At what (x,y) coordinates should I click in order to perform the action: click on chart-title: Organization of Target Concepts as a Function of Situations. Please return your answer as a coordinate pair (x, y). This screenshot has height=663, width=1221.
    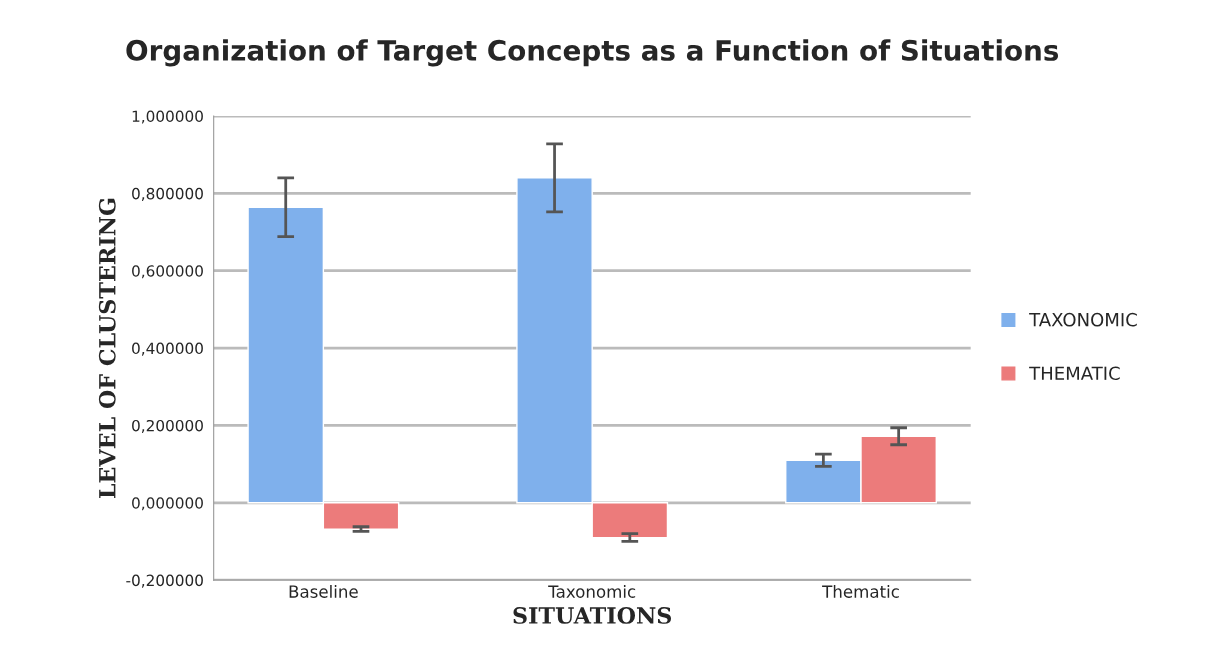
    Looking at the image, I should click on (592, 53).